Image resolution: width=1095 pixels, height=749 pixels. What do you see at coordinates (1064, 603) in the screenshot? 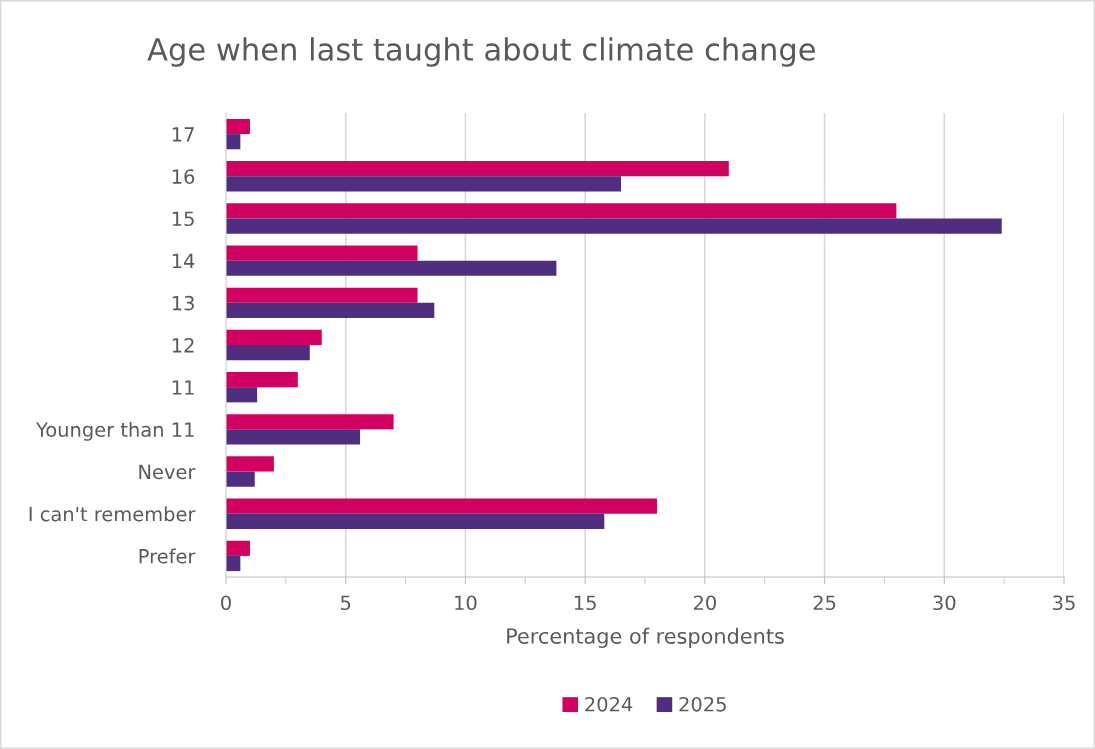
I see `x-tick-label: 35` at bounding box center [1064, 603].